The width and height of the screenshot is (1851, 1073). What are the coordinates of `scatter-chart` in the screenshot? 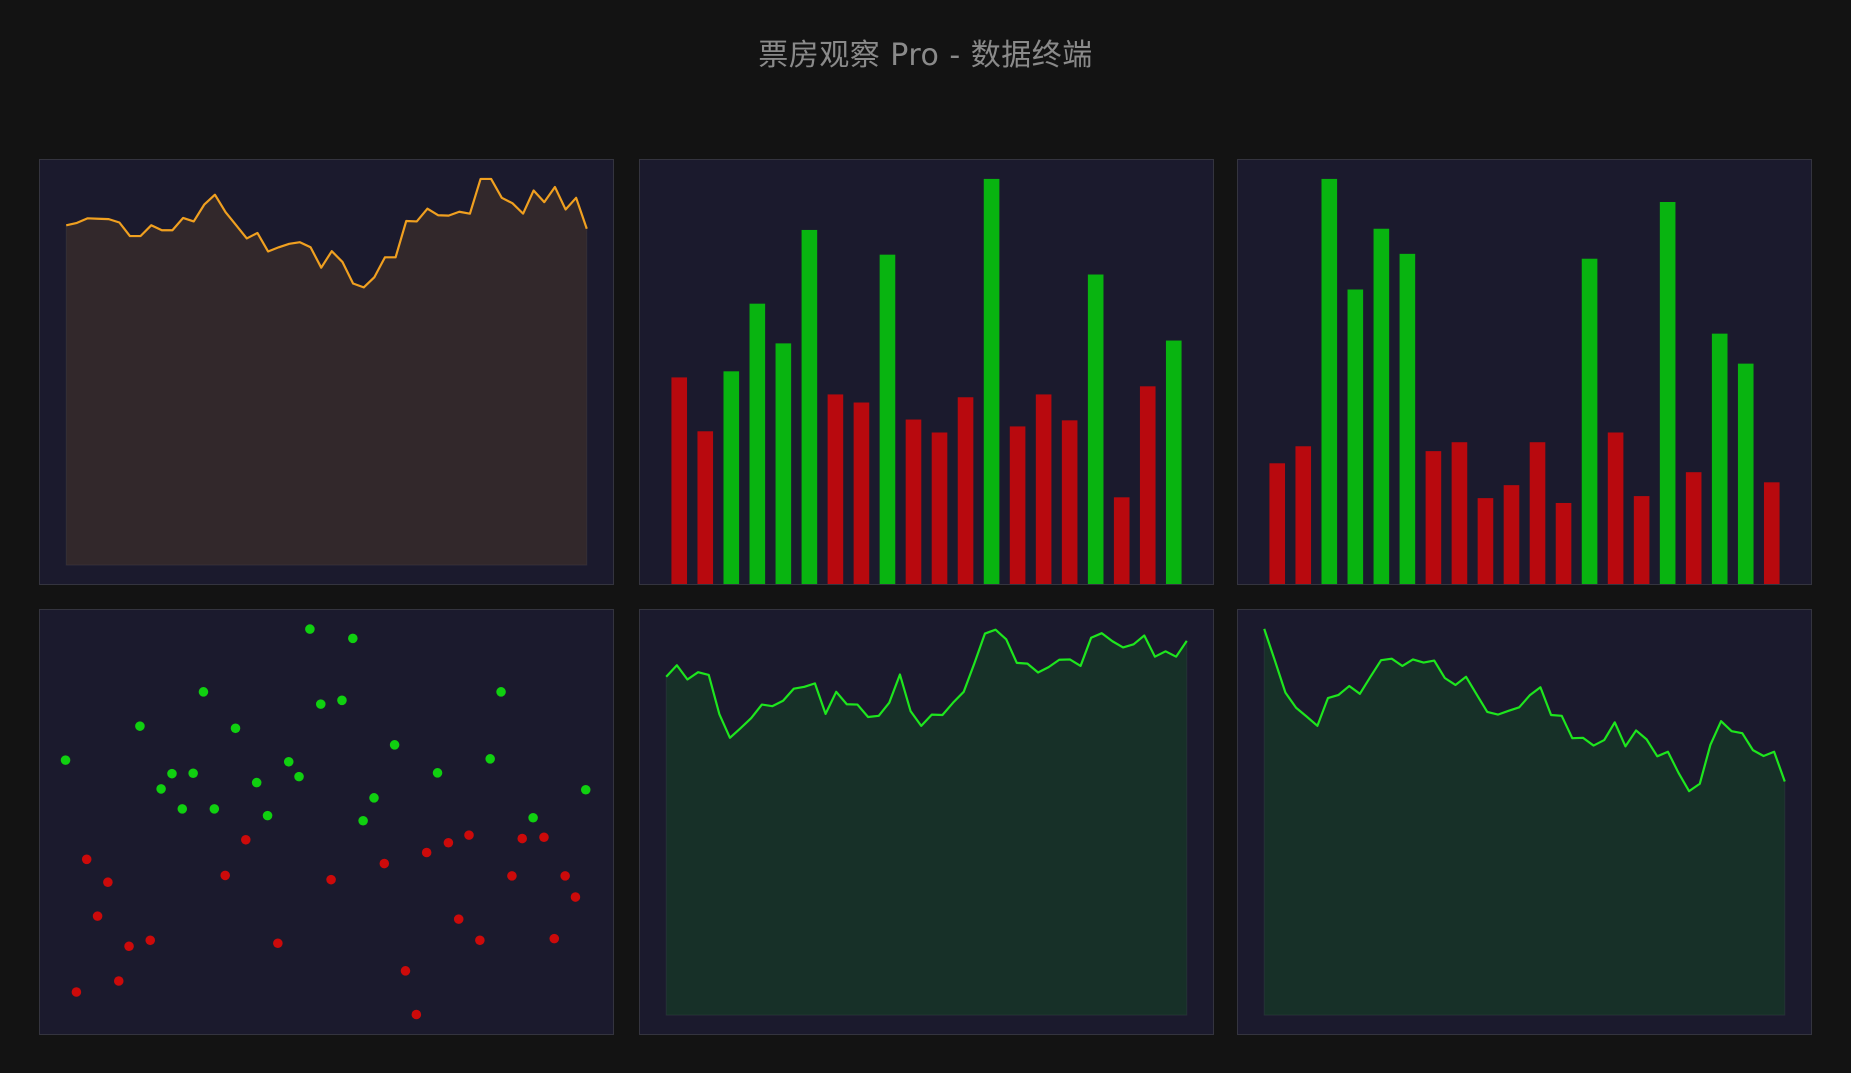 It's located at (325, 822).